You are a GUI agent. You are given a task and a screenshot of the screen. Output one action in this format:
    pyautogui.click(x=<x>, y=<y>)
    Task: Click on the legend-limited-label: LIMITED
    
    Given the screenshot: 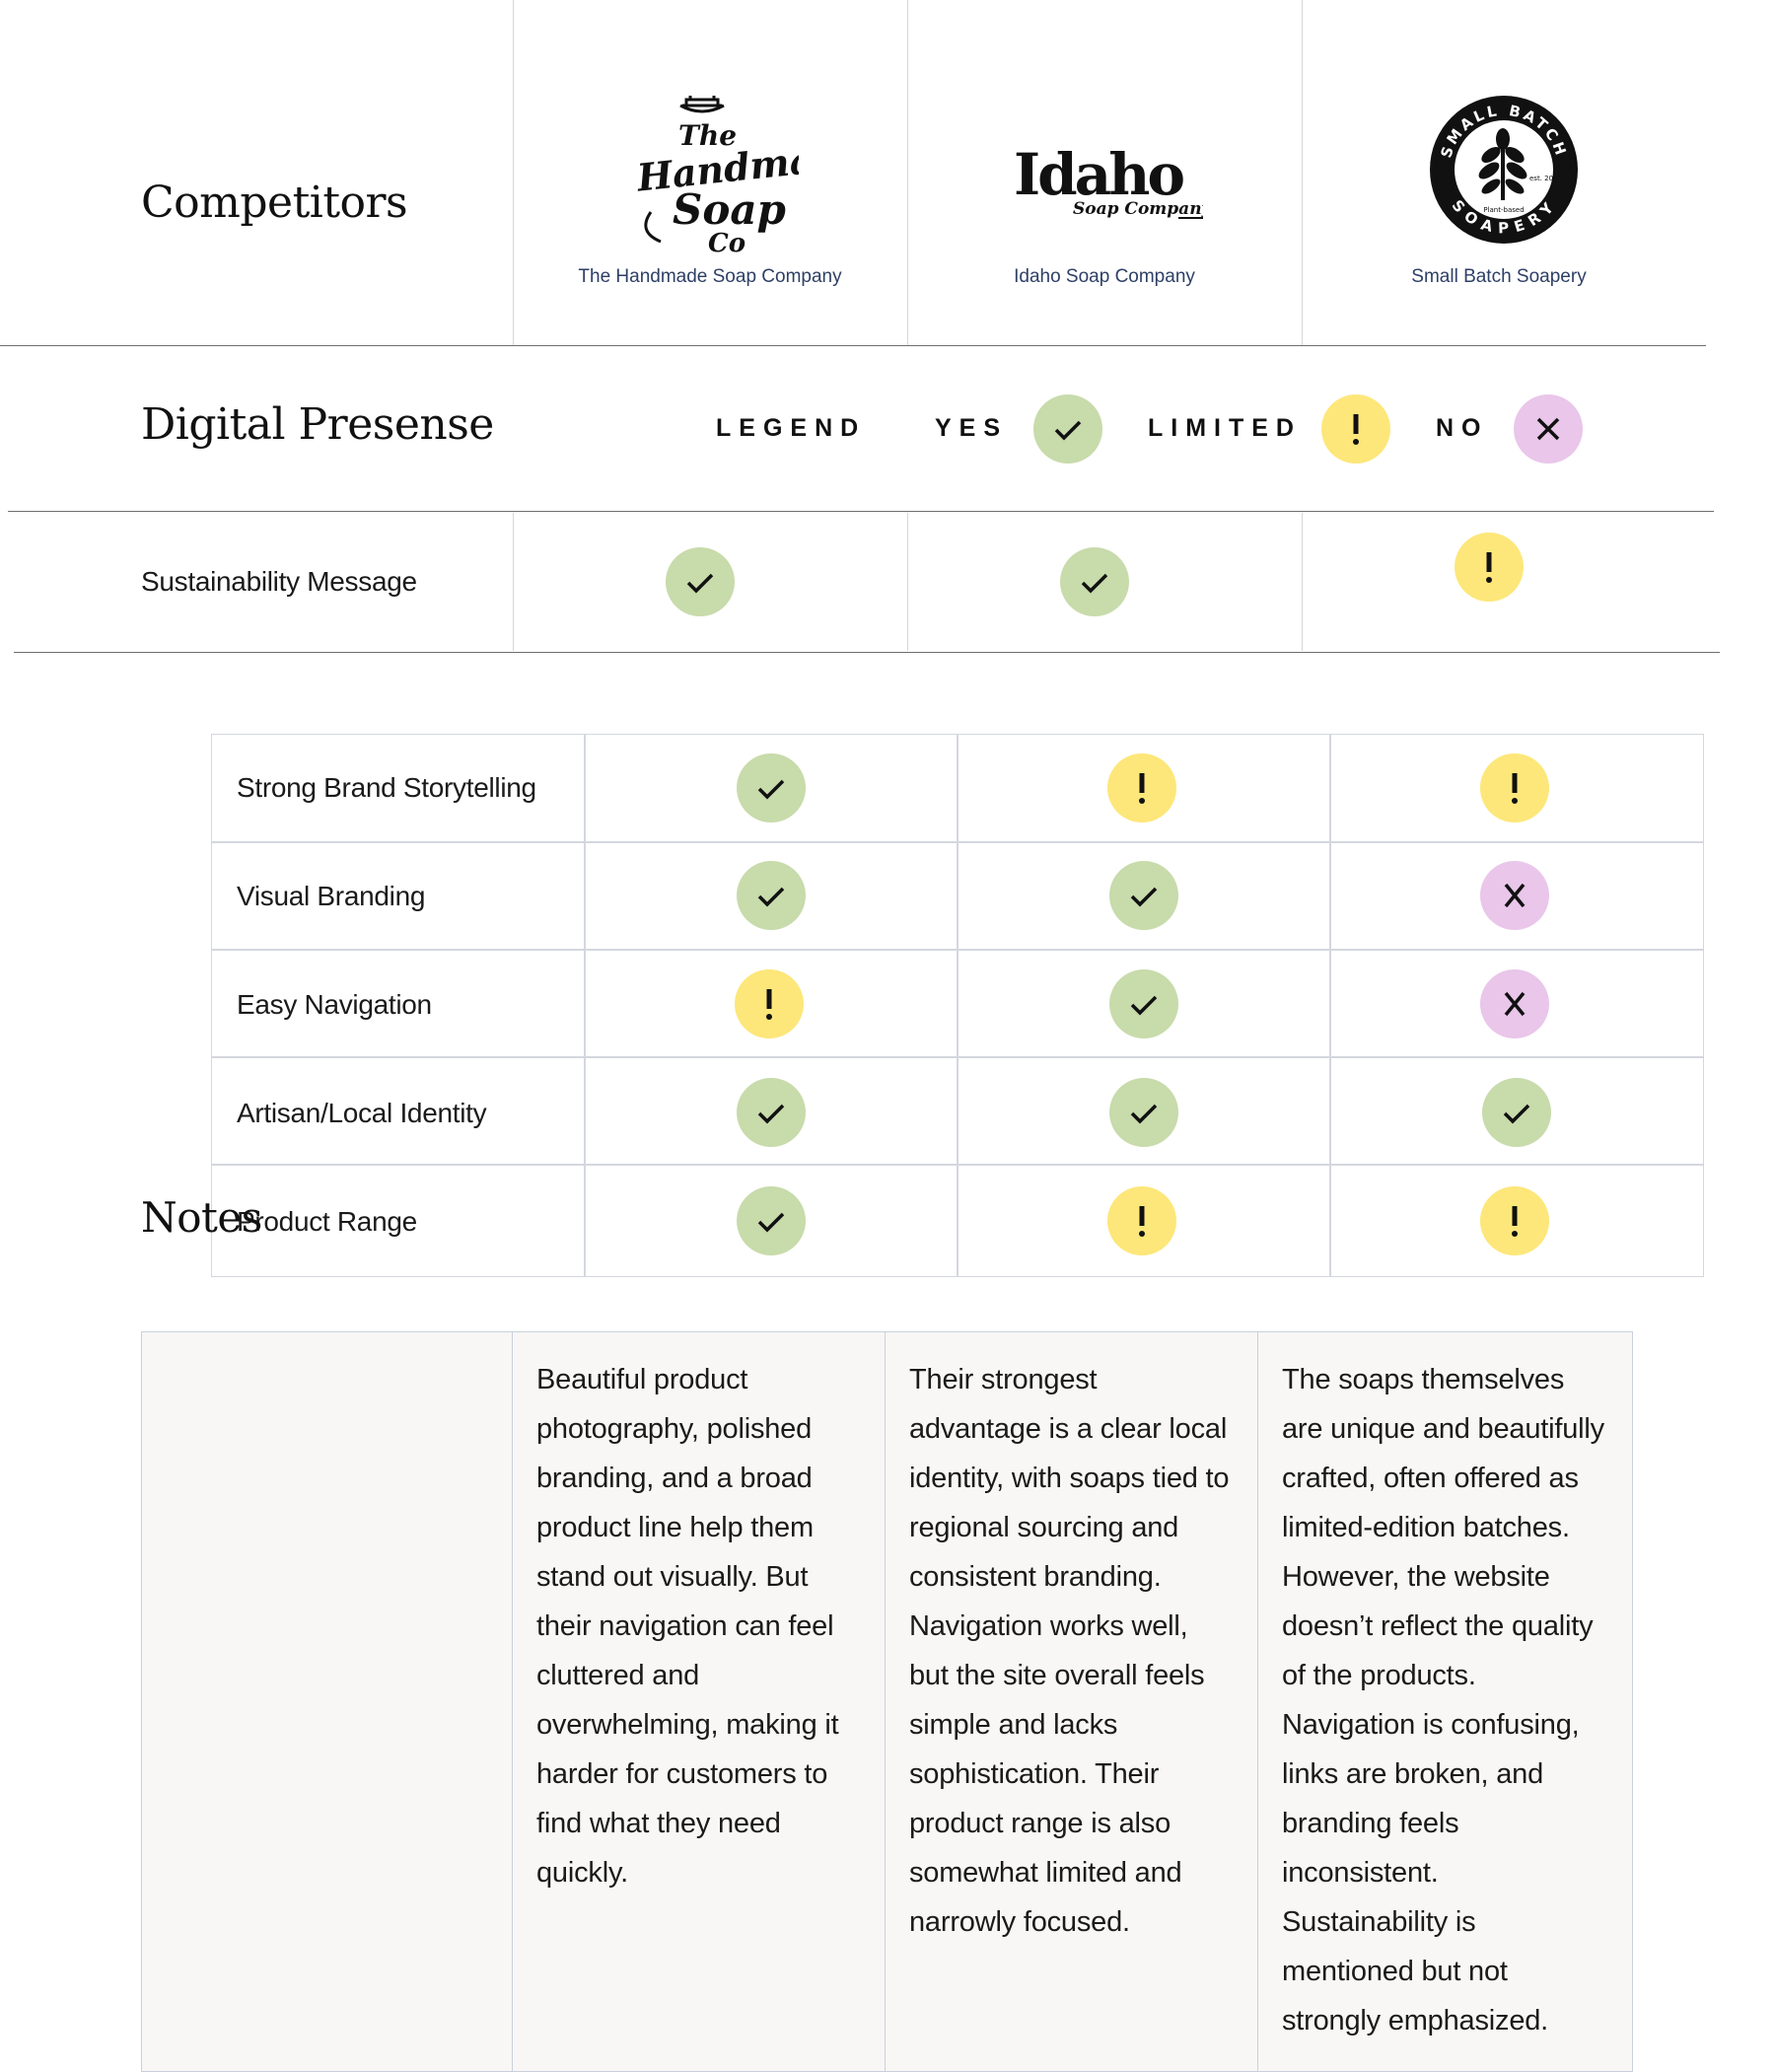 What is the action you would take?
    pyautogui.click(x=1225, y=428)
    